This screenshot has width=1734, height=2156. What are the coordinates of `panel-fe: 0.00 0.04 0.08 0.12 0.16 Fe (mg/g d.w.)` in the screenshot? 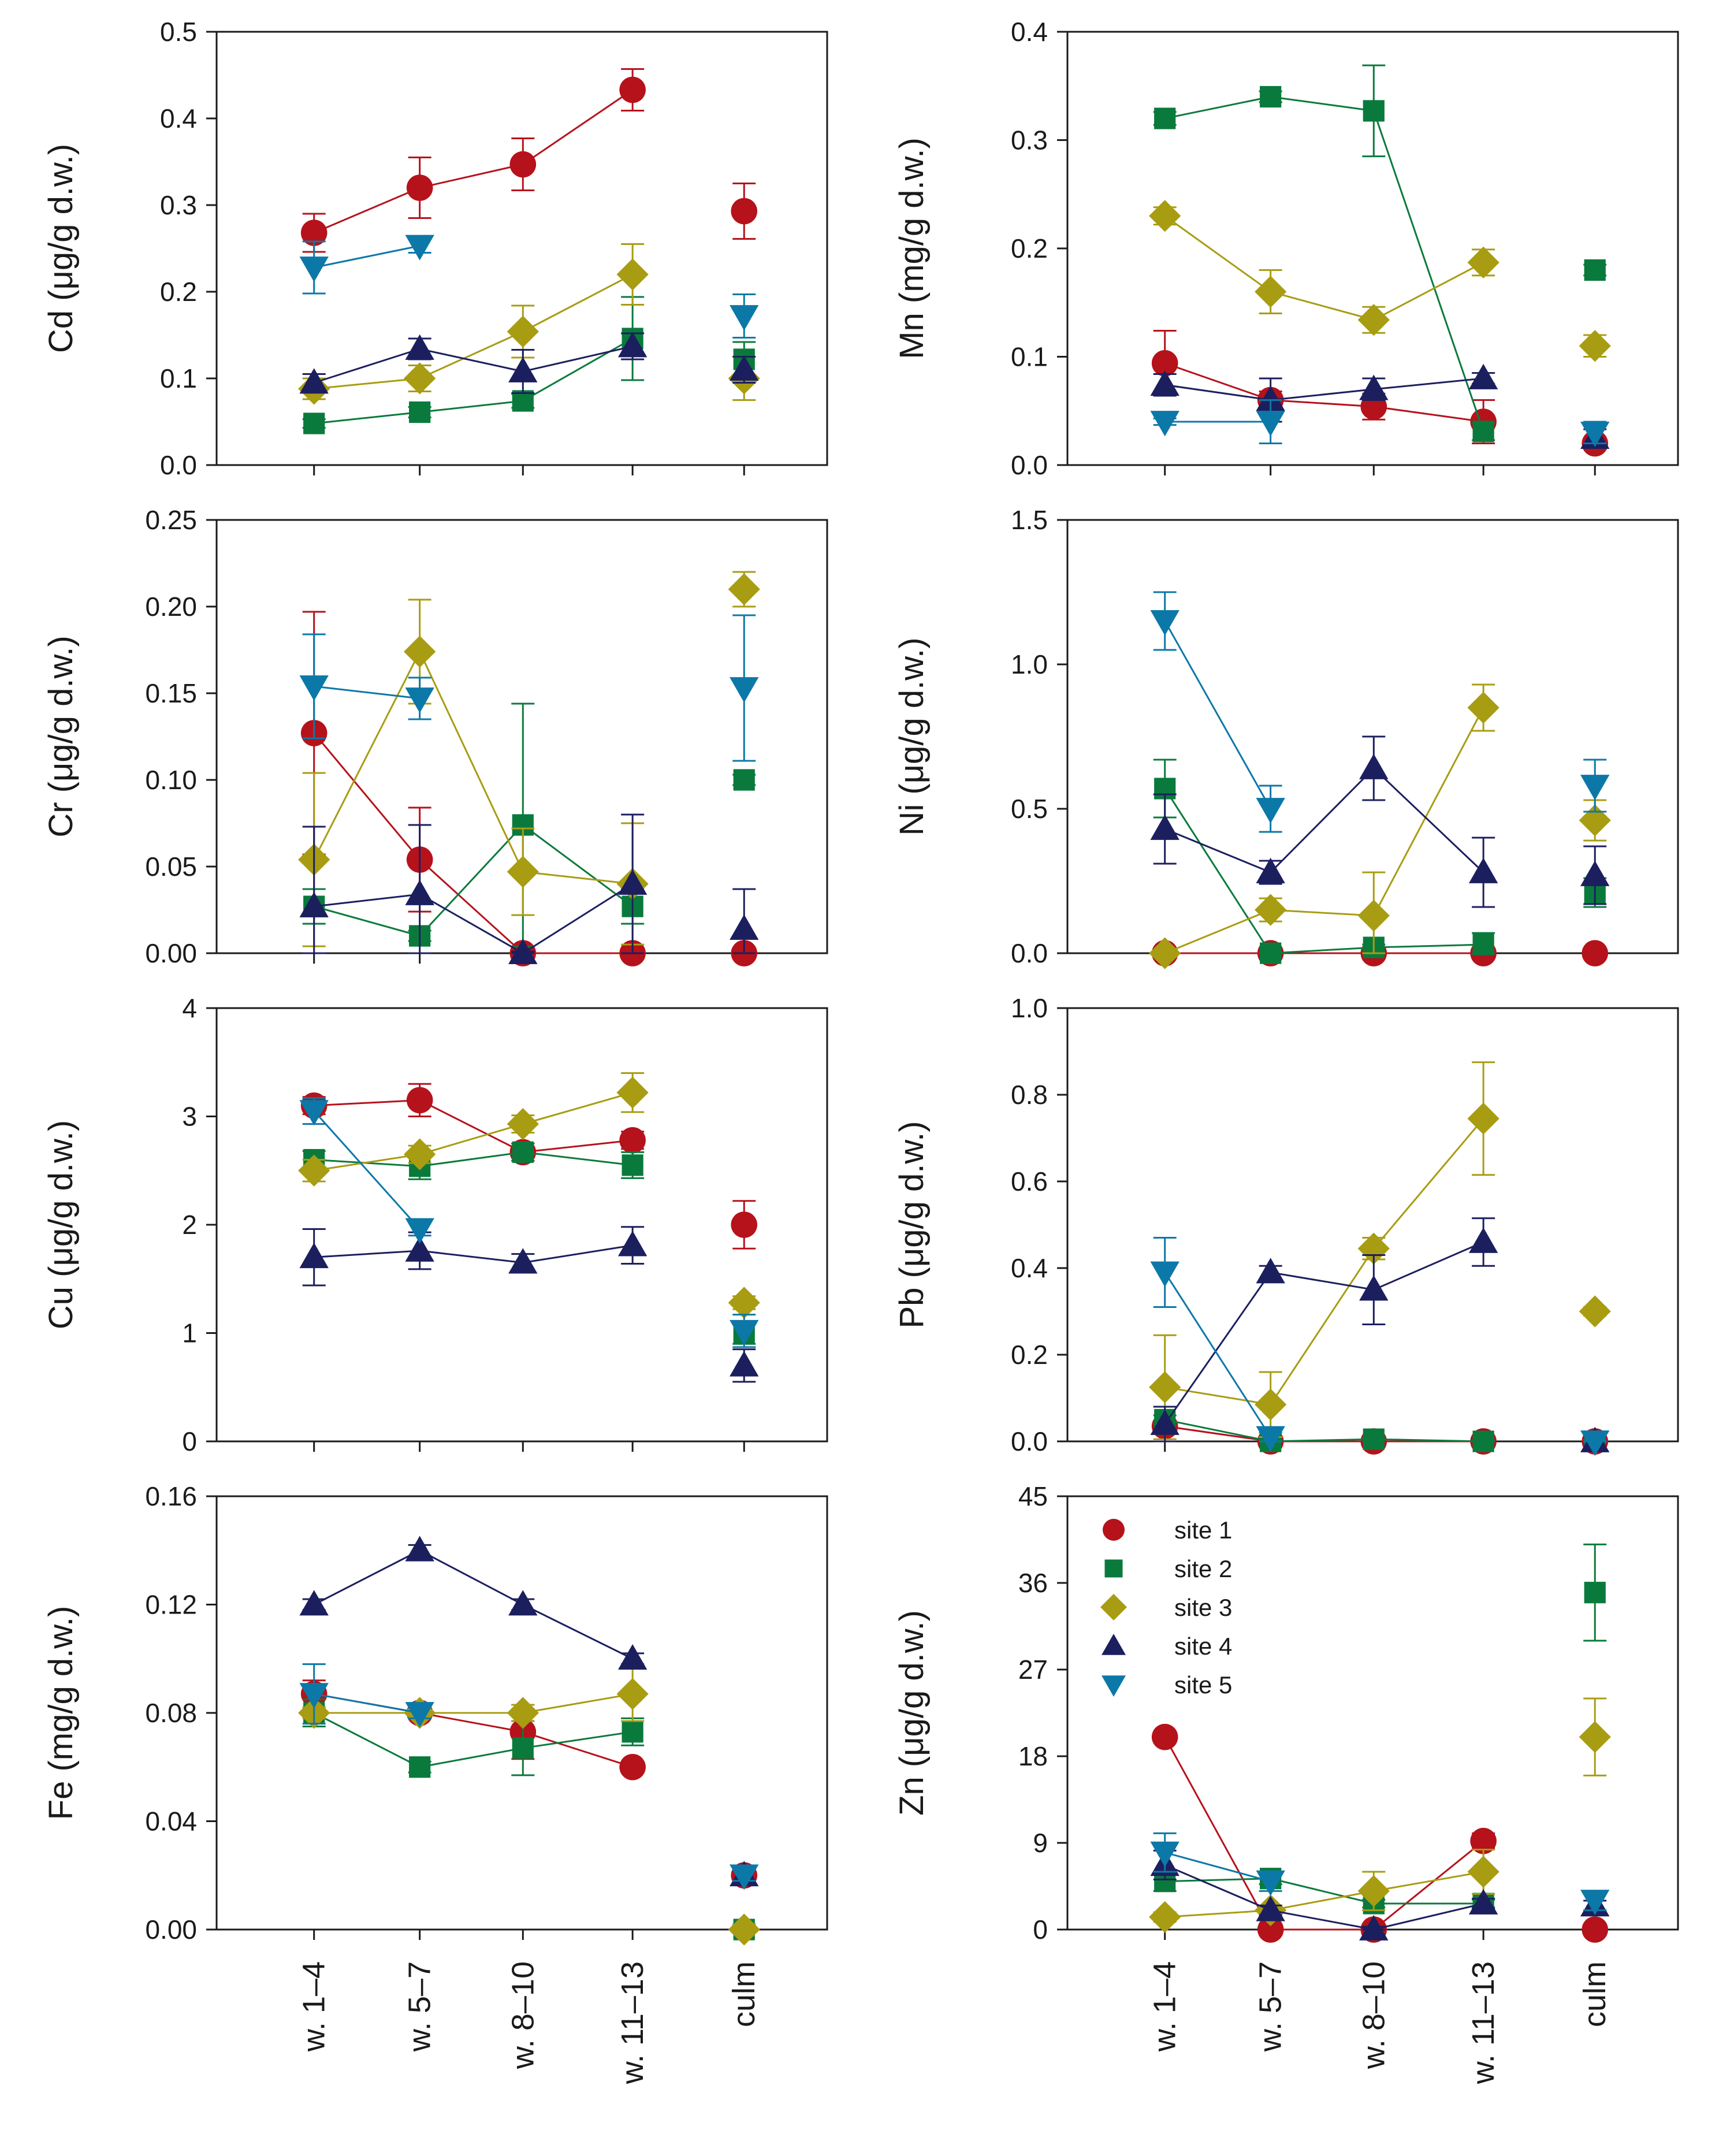 It's located at (435, 1714).